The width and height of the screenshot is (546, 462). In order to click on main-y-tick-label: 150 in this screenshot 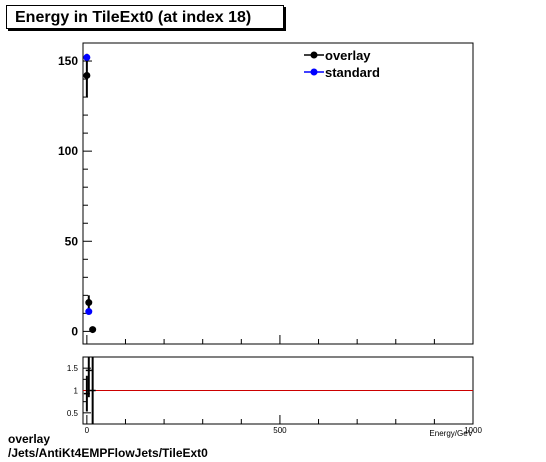, I will do `click(68, 61)`.